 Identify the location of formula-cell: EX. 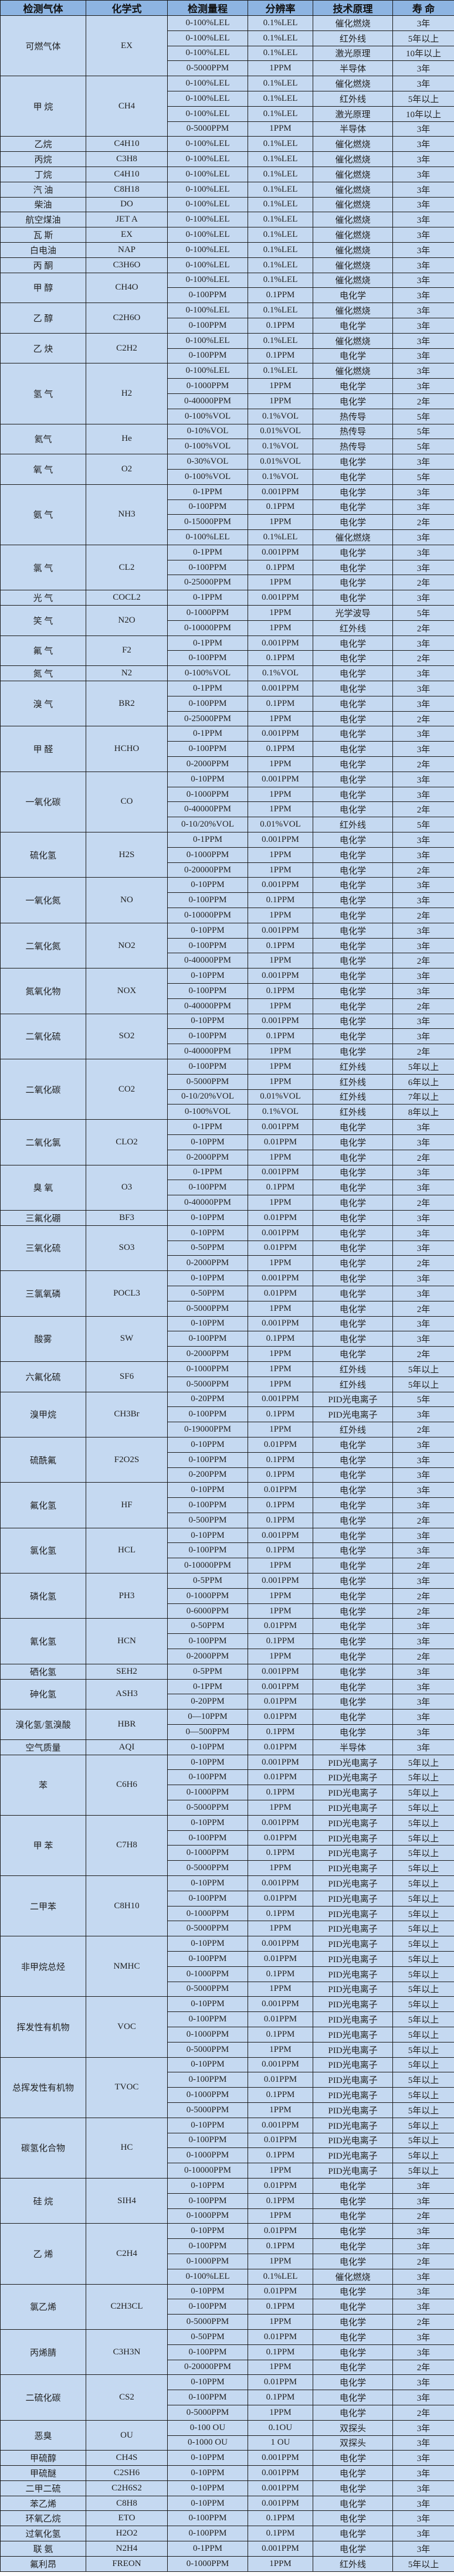
(127, 235).